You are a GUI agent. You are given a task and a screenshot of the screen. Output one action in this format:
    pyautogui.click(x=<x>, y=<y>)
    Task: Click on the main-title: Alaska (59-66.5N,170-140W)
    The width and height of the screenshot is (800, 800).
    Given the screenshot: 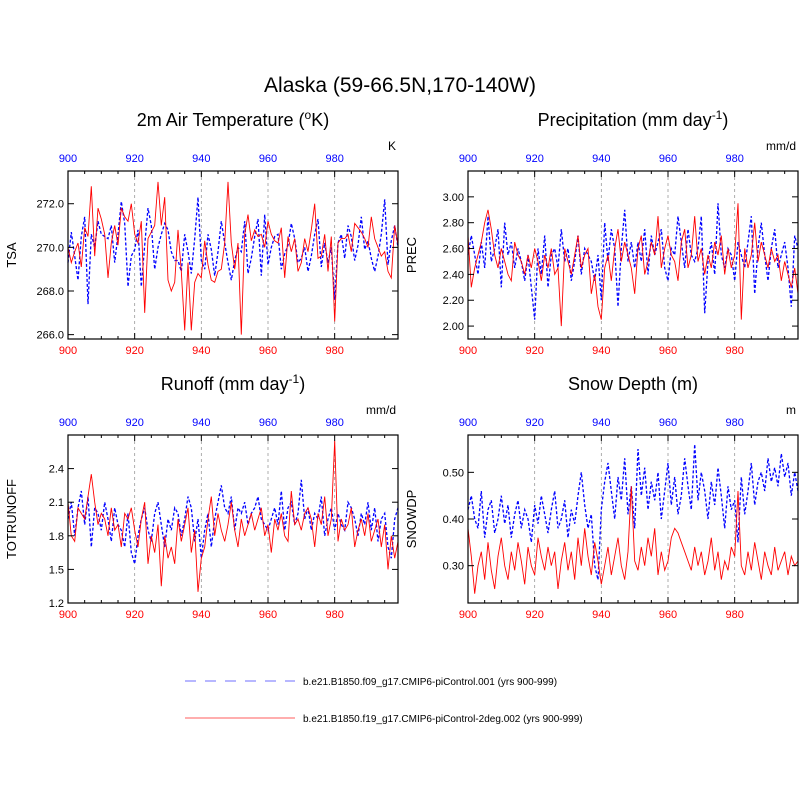 What is the action you would take?
    pyautogui.click(x=400, y=85)
    